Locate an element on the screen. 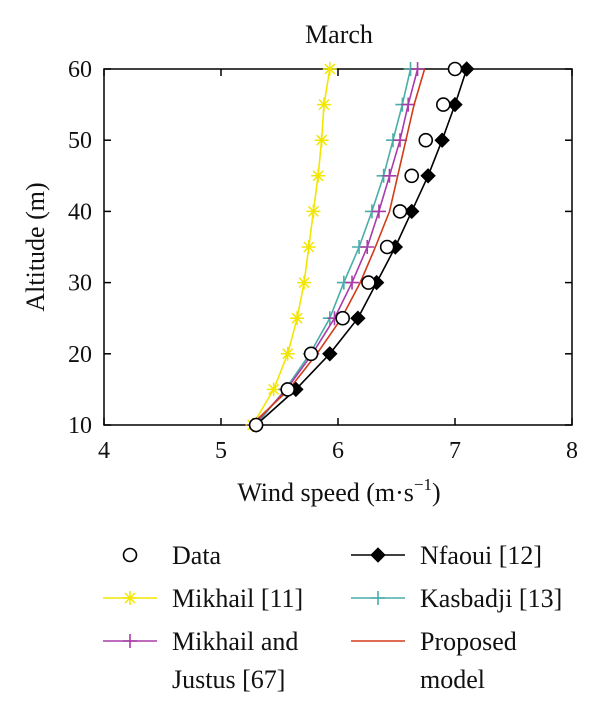 The image size is (600, 710). legend-entry: Mikhail [11] is located at coordinates (203, 598).